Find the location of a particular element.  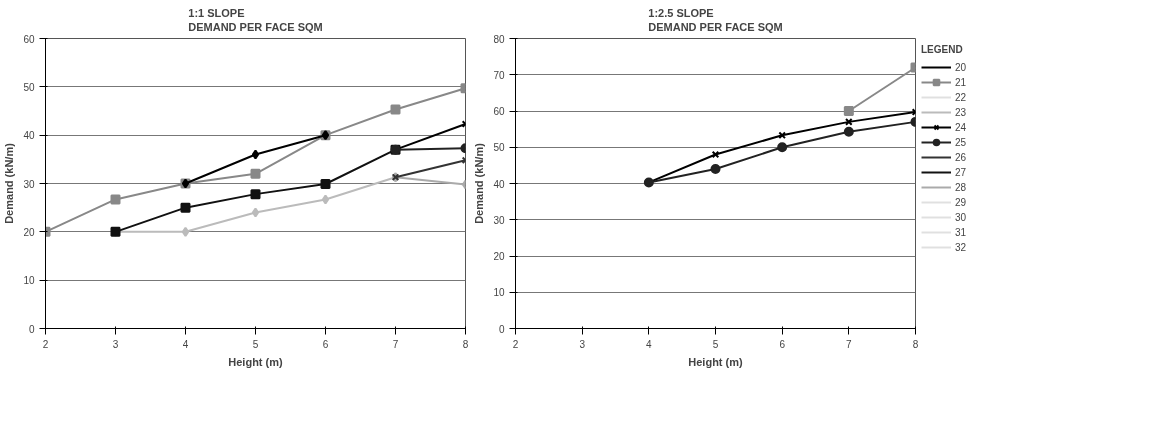

legend-label: 32 is located at coordinates (961, 247).